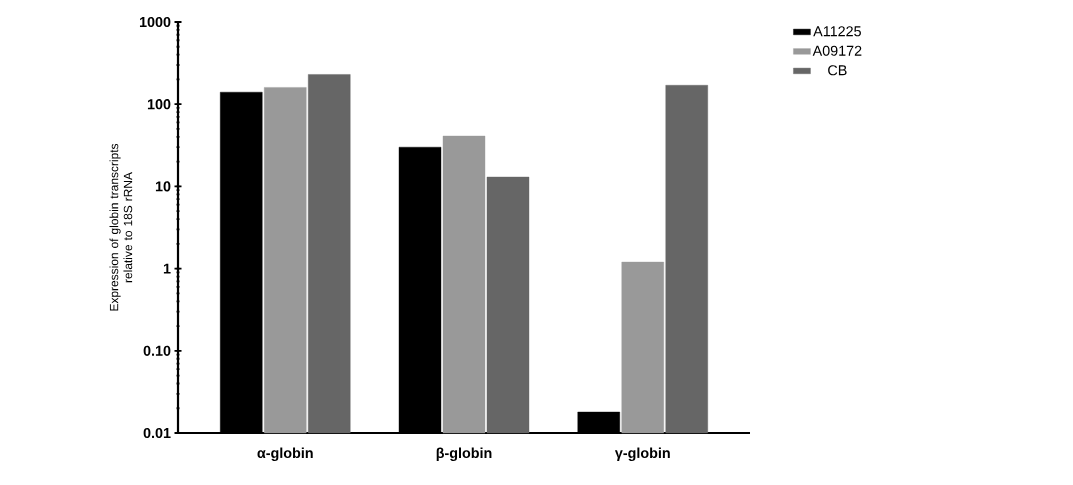 The image size is (1073, 485). What do you see at coordinates (464, 454) in the screenshot?
I see `x-tick-label: β-globin` at bounding box center [464, 454].